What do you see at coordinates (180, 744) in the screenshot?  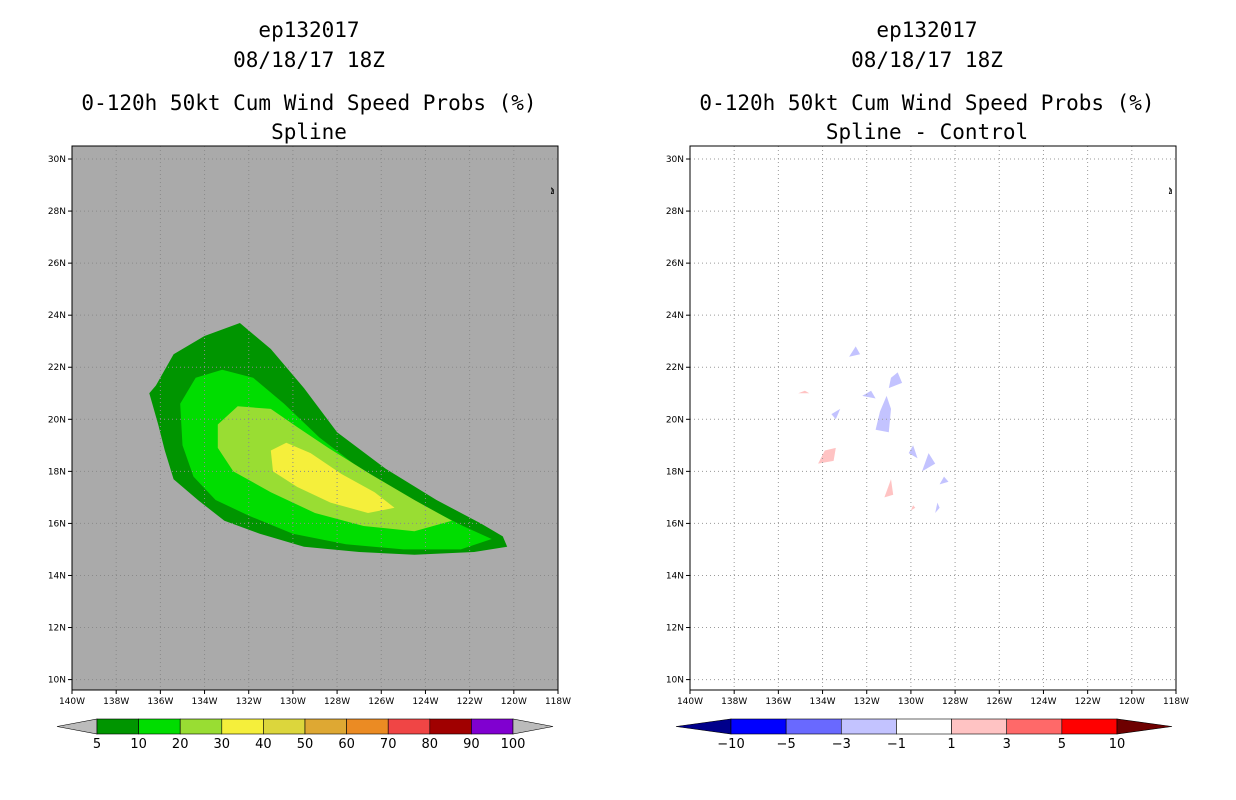 I see `colorbar-label: 20` at bounding box center [180, 744].